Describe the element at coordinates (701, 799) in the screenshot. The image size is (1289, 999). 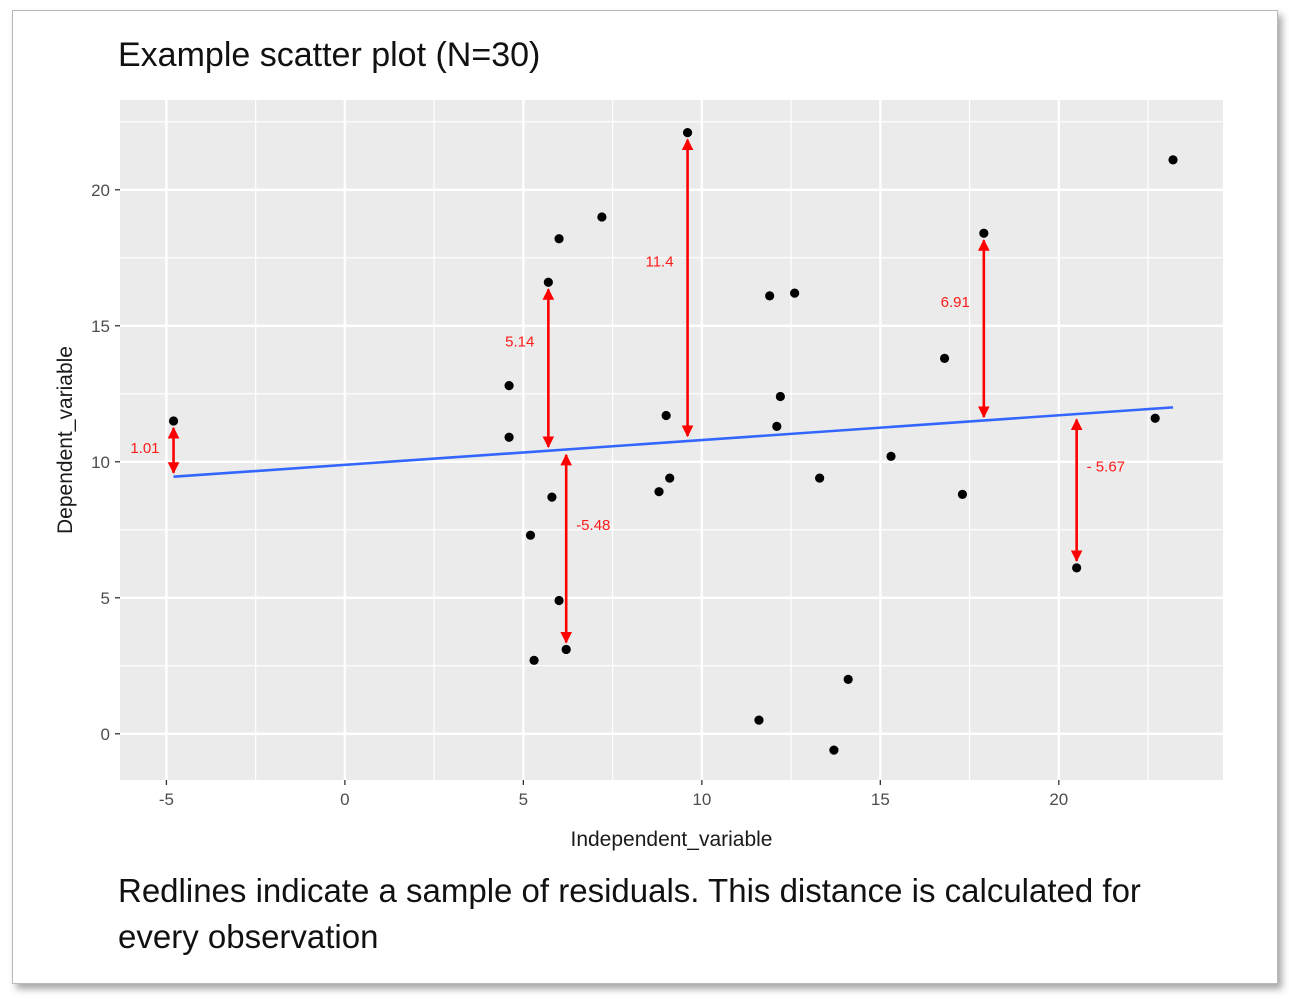
I see `x-tick-label: 10` at that location.